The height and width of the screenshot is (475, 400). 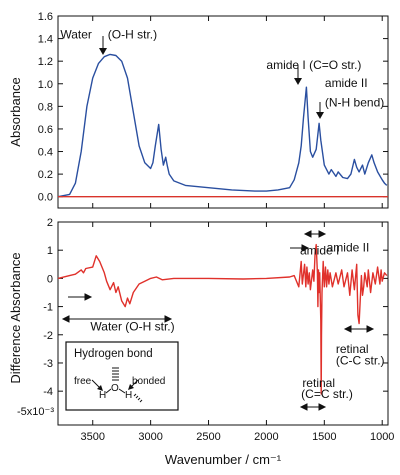 I want to click on top-y-tick-label: 0.8, so click(x=45, y=107).